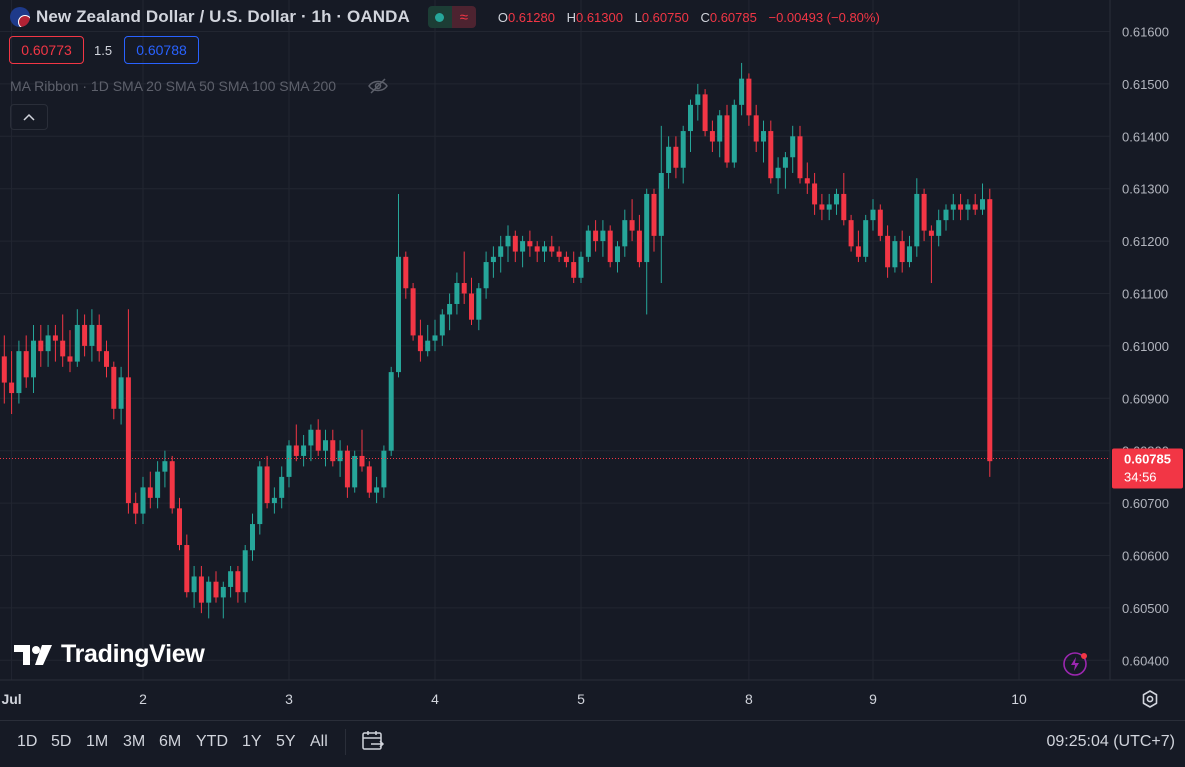  Describe the element at coordinates (873, 699) in the screenshot. I see `x-tick-label: 9` at that location.